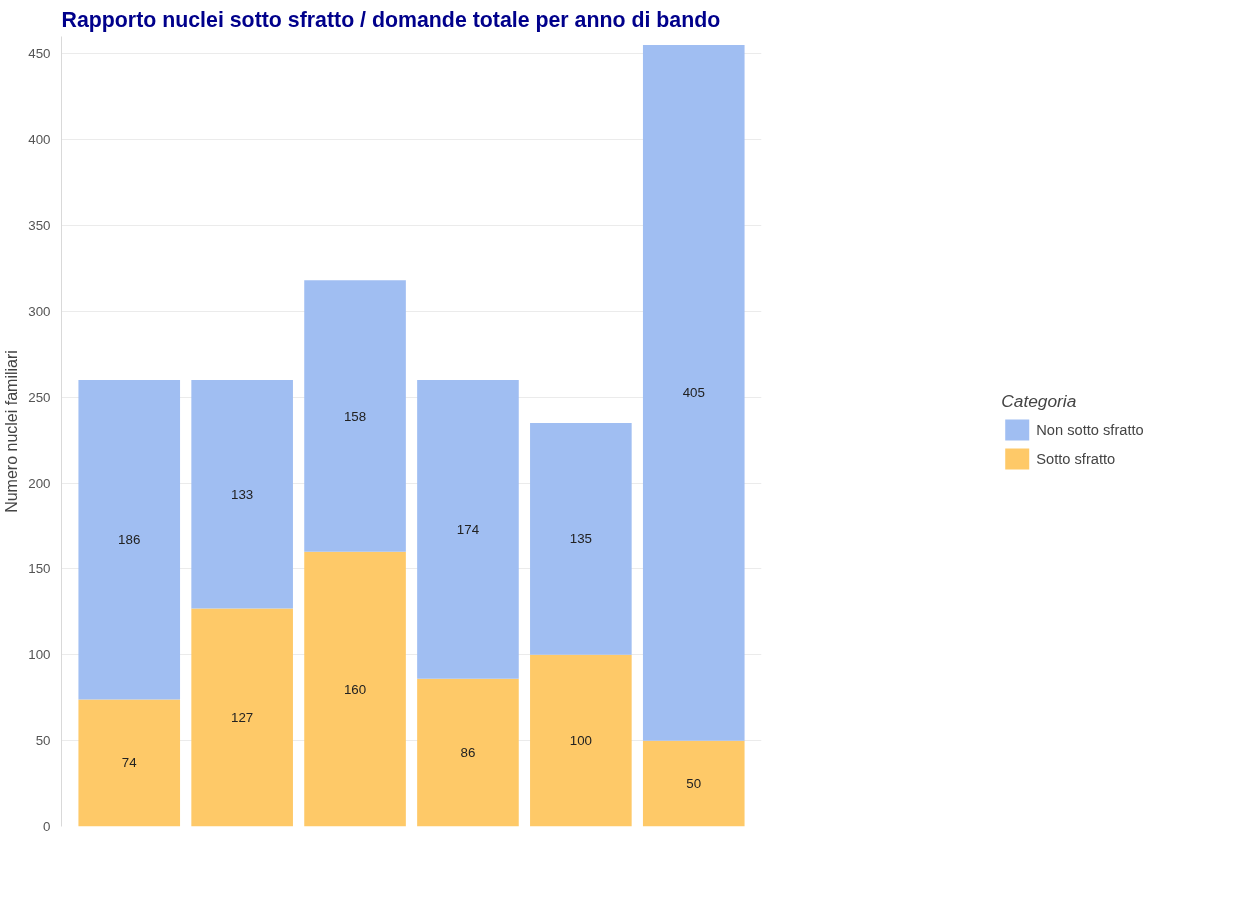  Describe the element at coordinates (39, 54) in the screenshot. I see `y-tick-label: 450` at that location.